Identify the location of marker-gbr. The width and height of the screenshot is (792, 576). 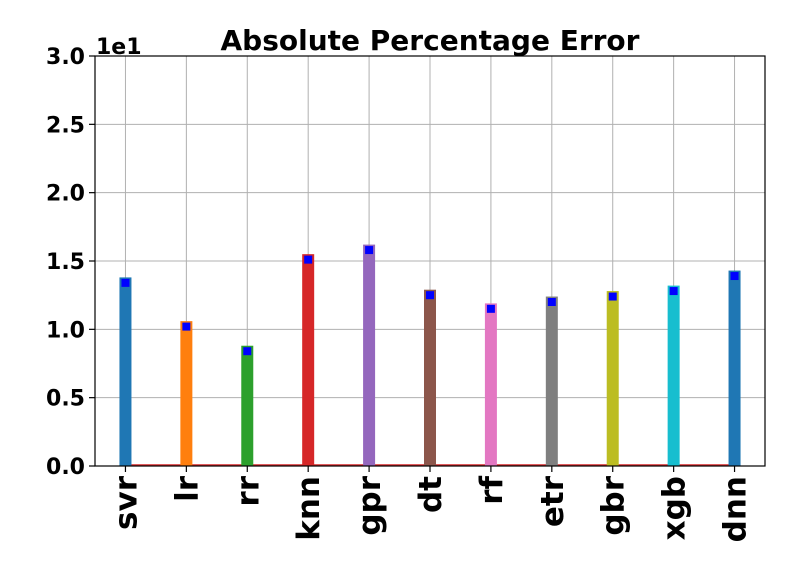
(612, 296).